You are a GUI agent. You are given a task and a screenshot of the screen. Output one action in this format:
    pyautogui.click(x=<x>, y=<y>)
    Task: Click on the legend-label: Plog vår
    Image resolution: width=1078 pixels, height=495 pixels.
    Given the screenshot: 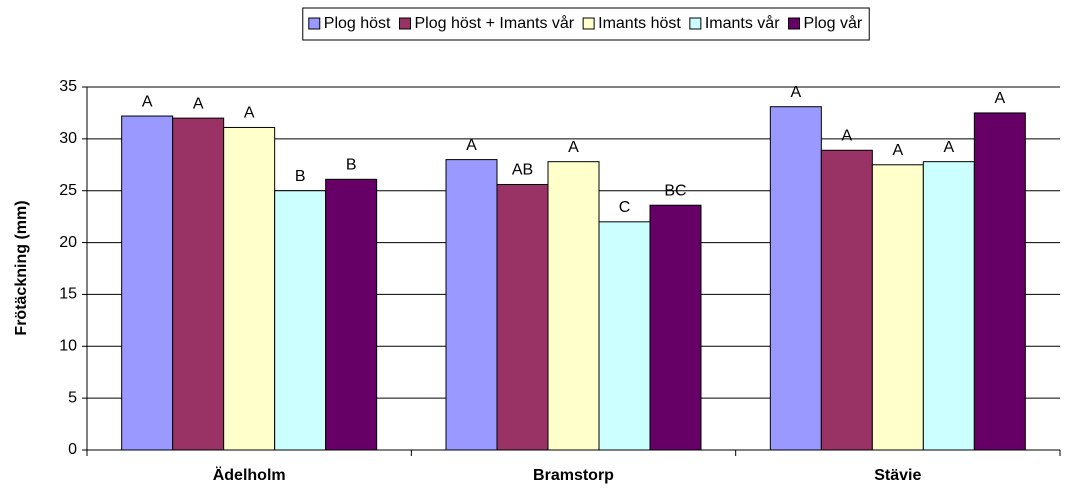 What is the action you would take?
    pyautogui.click(x=833, y=23)
    